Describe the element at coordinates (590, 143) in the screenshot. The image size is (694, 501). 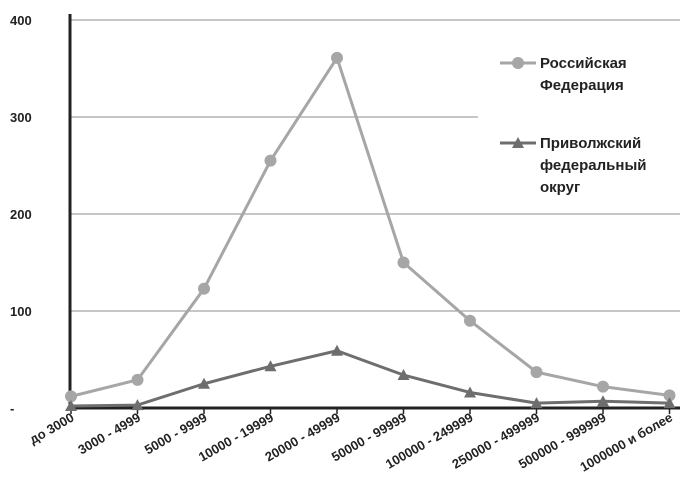
I see `legend-label: Приволжский` at that location.